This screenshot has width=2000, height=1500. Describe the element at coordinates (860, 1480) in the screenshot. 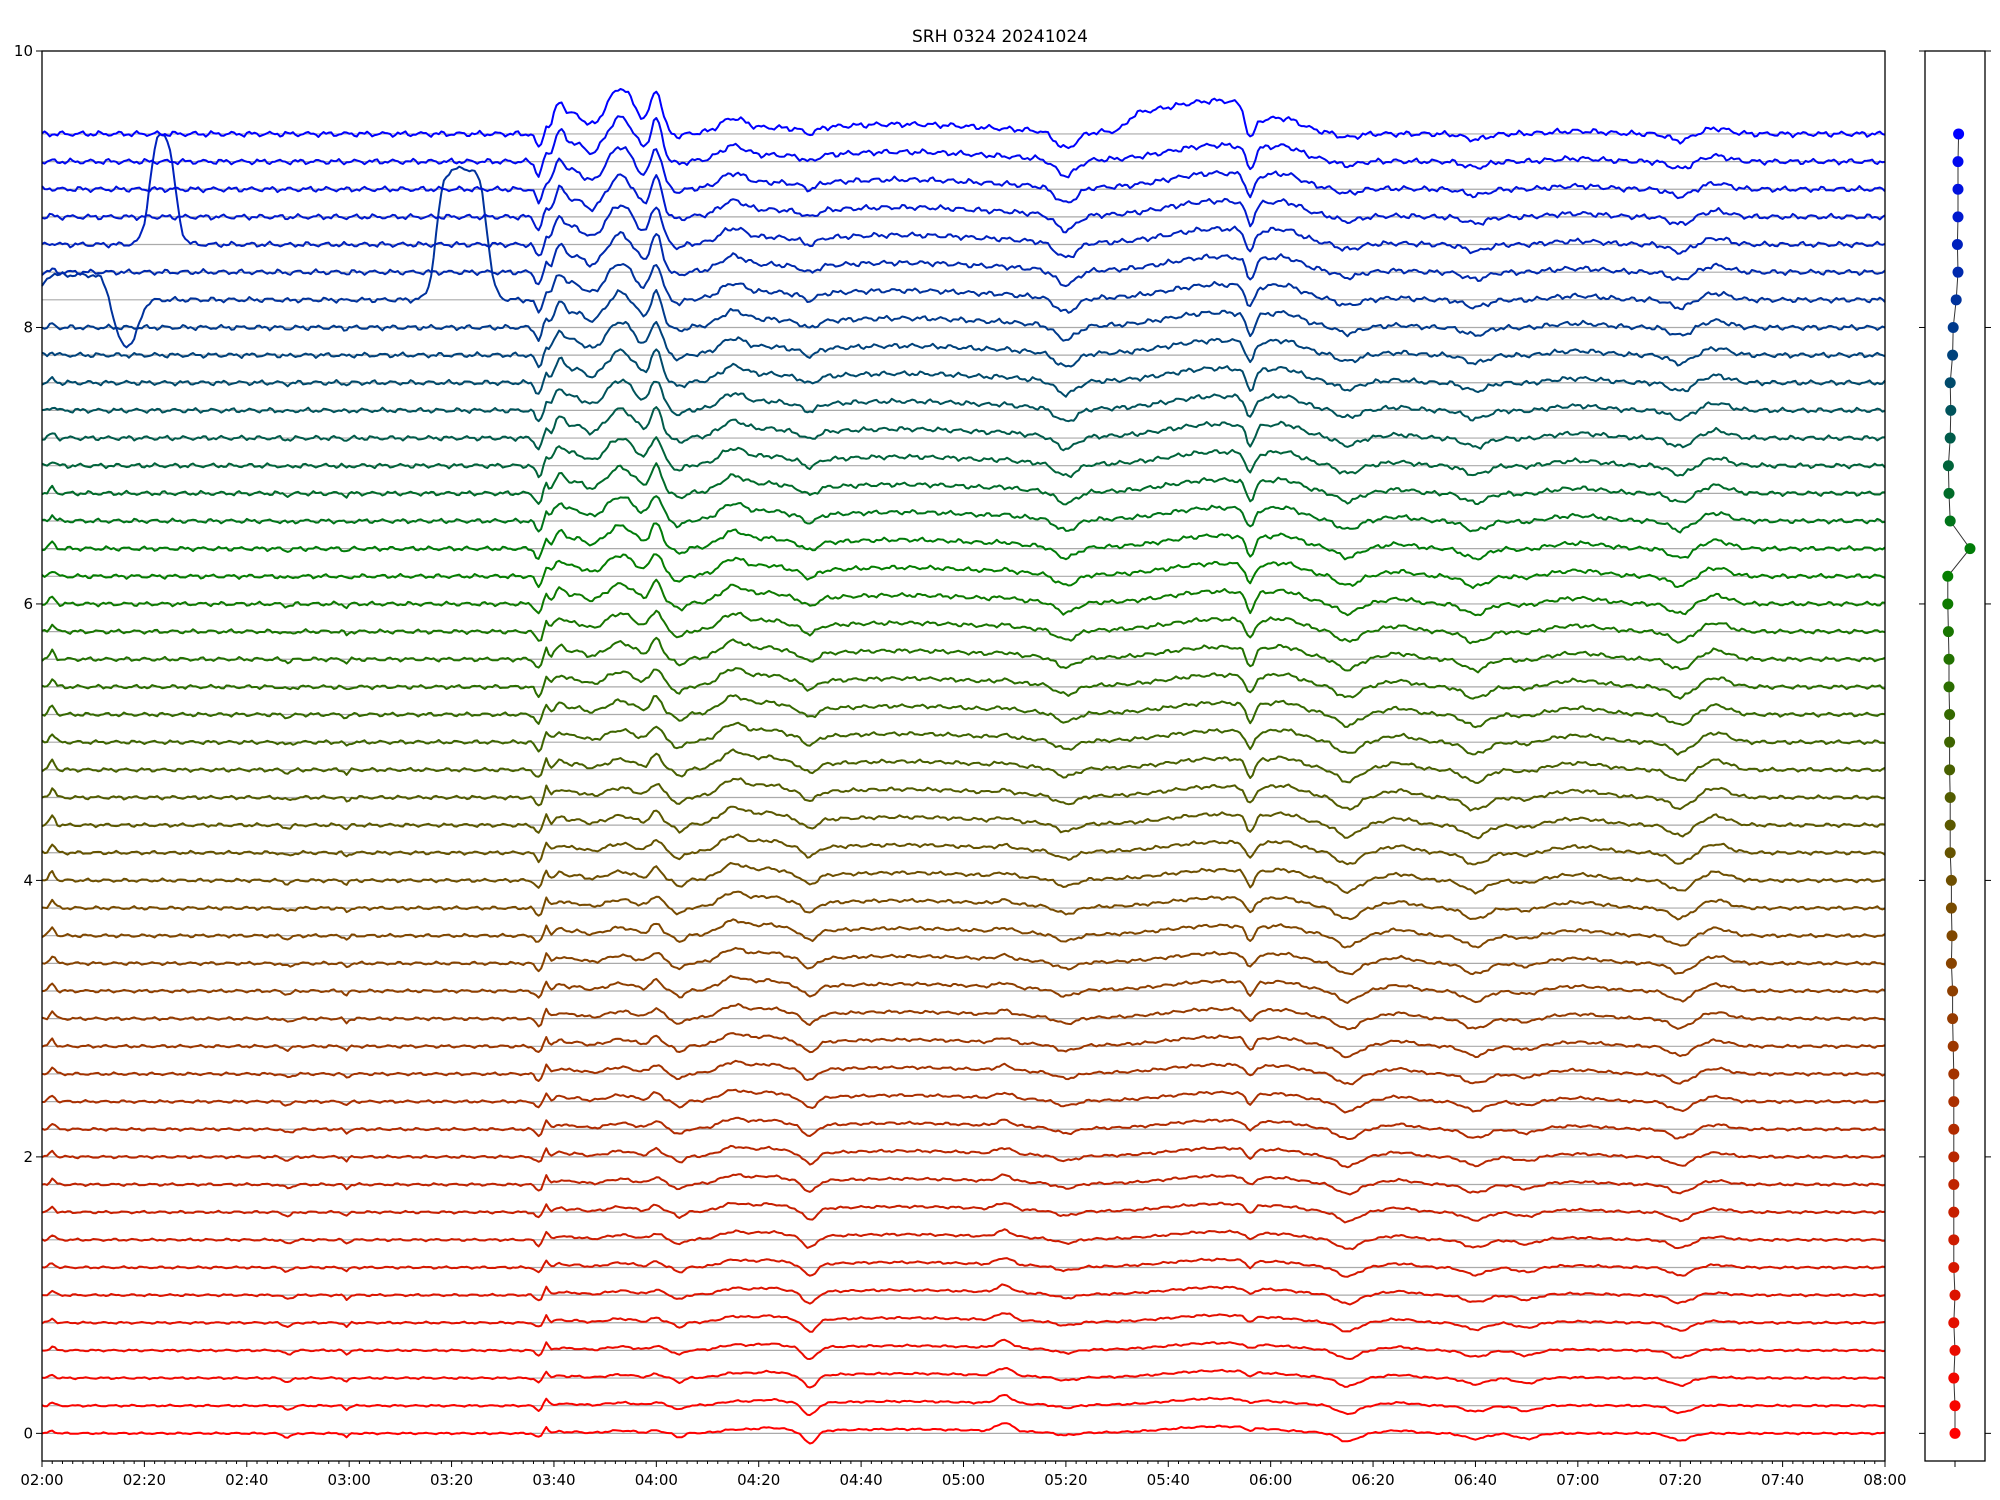

I see `x-tick-label: 04:40` at that location.